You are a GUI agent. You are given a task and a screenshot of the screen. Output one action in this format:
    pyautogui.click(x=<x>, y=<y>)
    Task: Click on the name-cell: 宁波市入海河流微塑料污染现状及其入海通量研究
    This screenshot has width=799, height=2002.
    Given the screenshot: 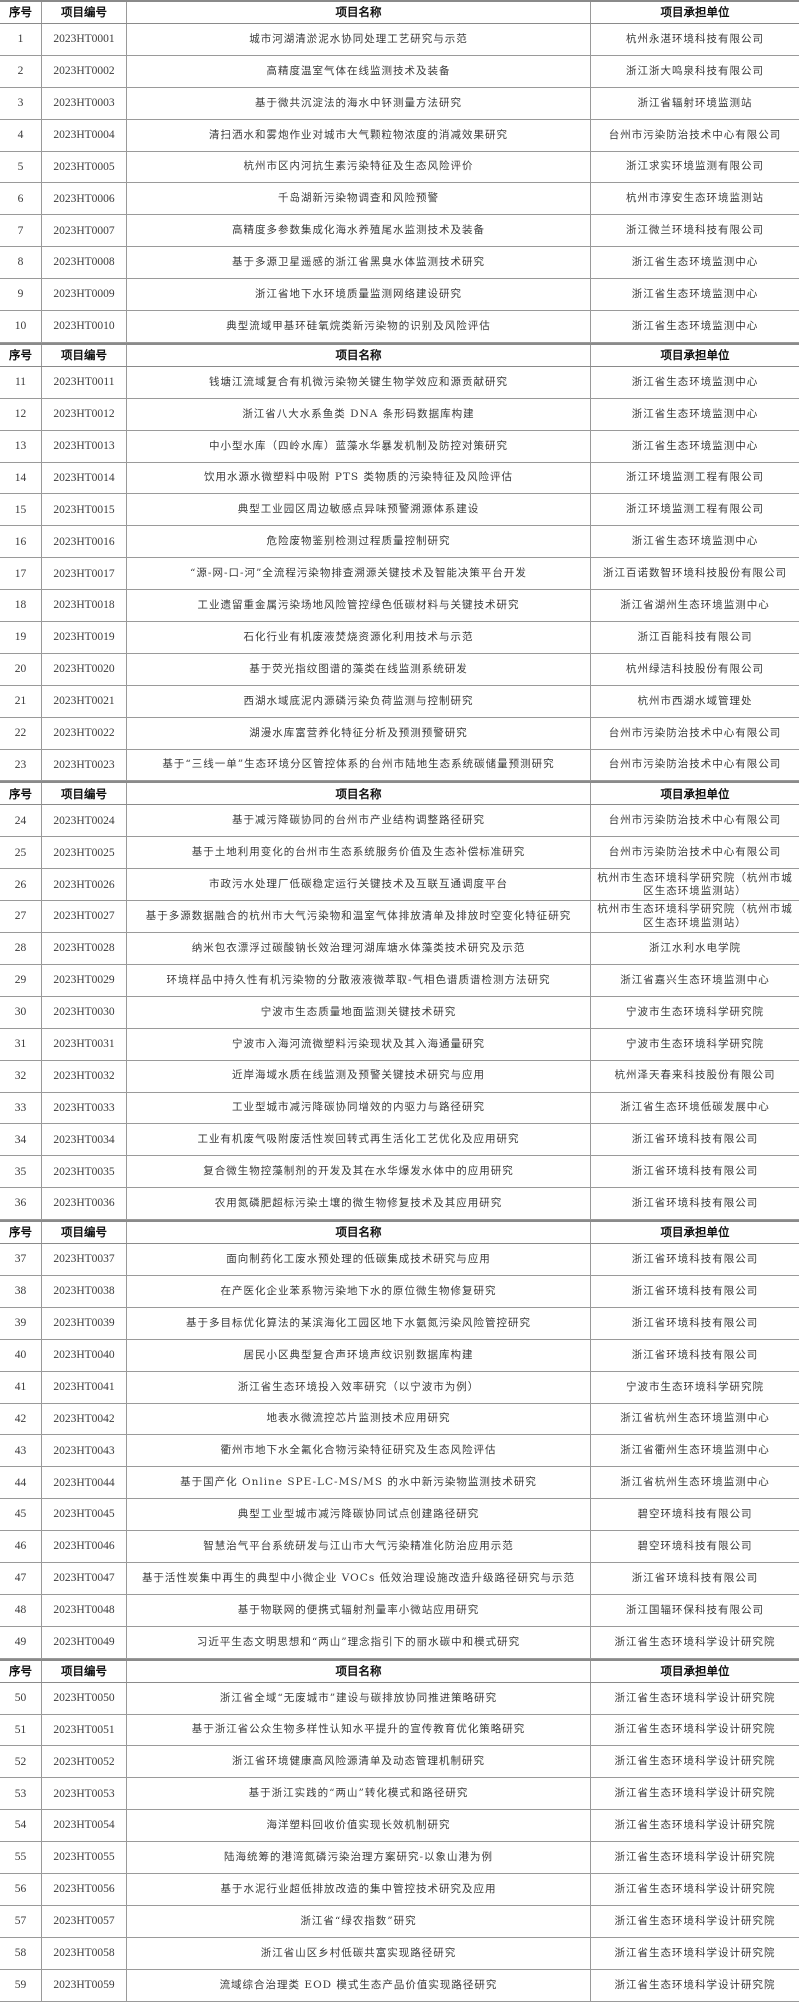 What is the action you would take?
    pyautogui.click(x=359, y=1044)
    